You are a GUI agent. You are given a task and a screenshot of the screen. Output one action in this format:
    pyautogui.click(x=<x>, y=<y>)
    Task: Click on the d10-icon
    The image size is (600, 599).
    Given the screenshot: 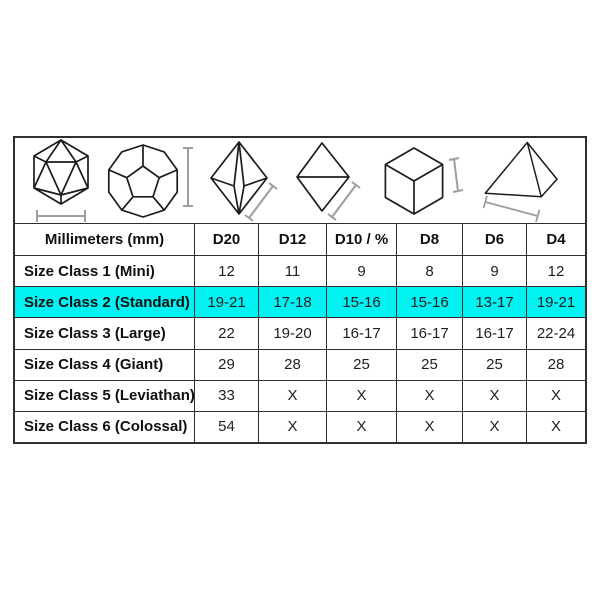 What is the action you would take?
    pyautogui.click(x=243, y=181)
    